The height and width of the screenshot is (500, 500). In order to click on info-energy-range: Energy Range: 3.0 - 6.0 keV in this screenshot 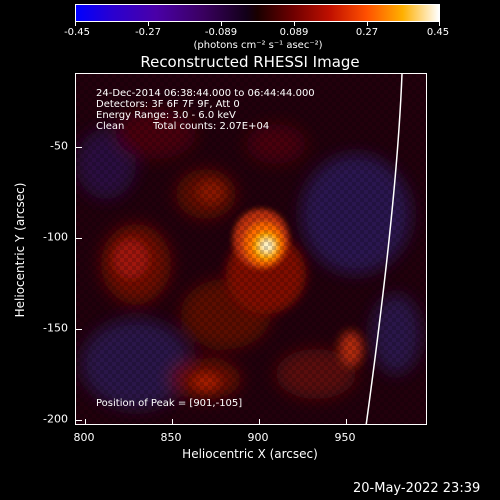, I will do `click(166, 115)`.